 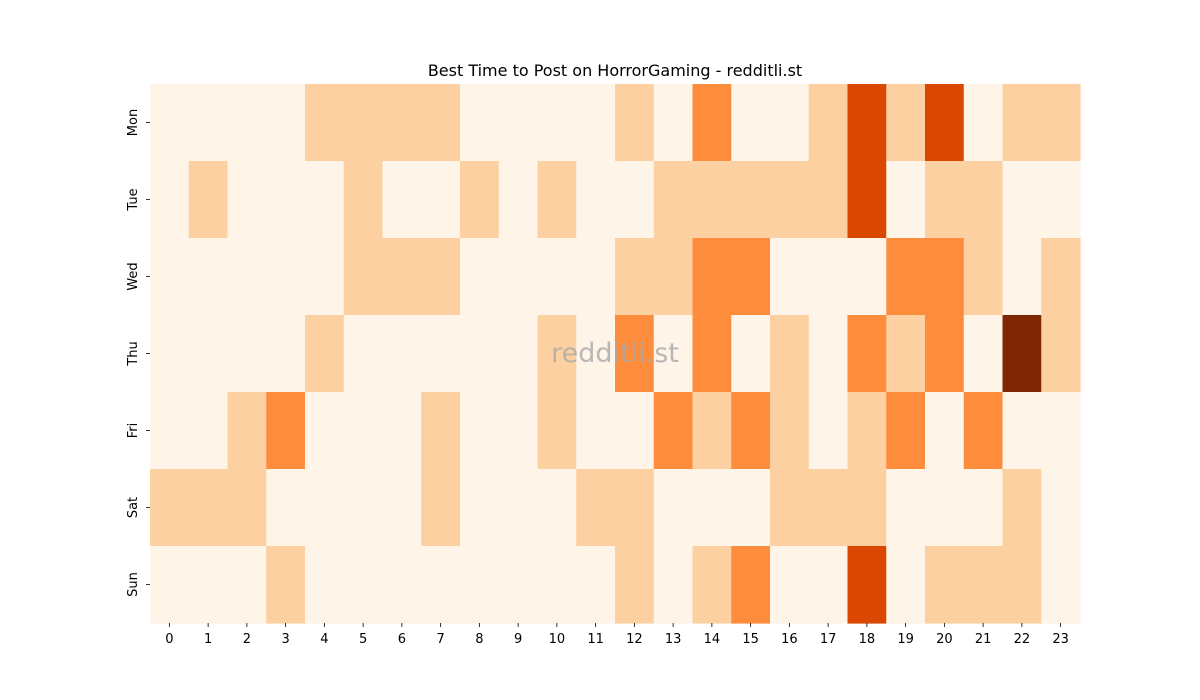 I want to click on y-tick-label: Tue, so click(x=133, y=199).